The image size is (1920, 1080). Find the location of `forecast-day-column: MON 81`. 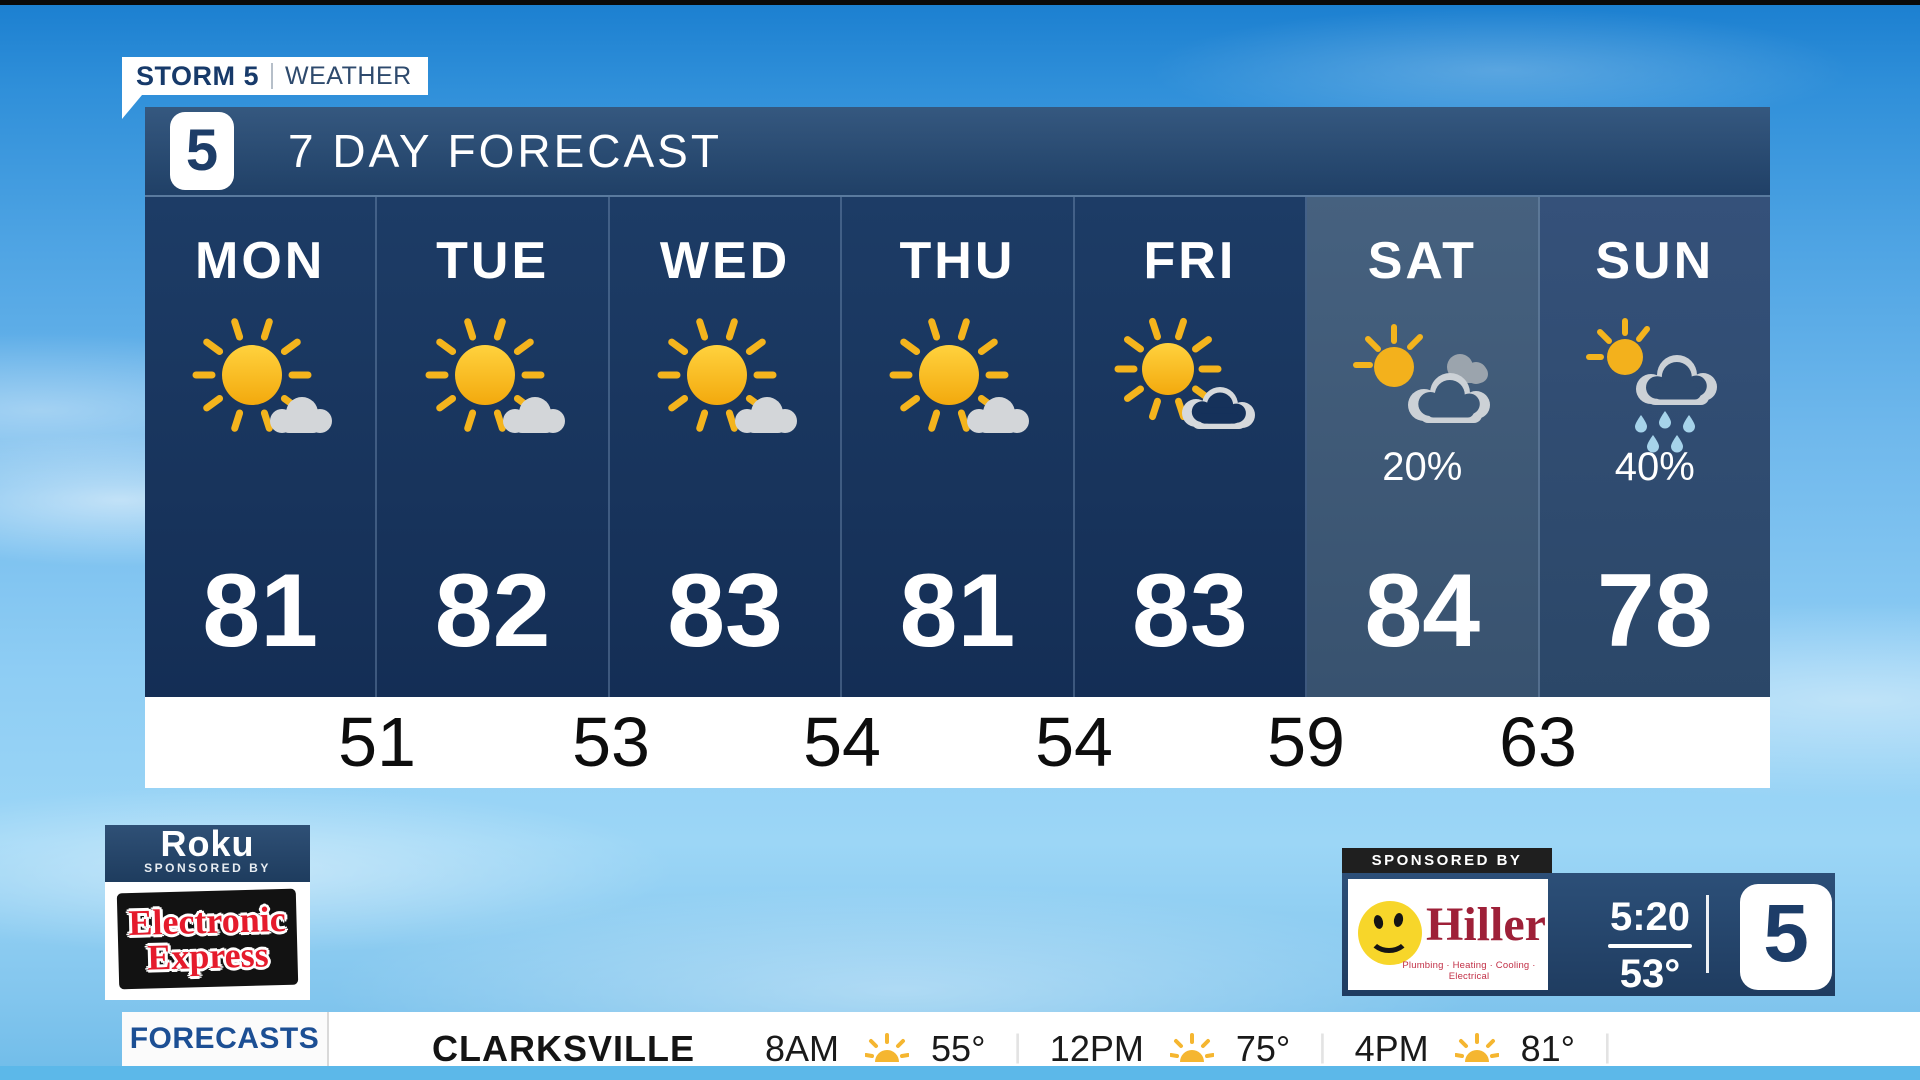

forecast-day-column: MON 81 is located at coordinates (261, 447).